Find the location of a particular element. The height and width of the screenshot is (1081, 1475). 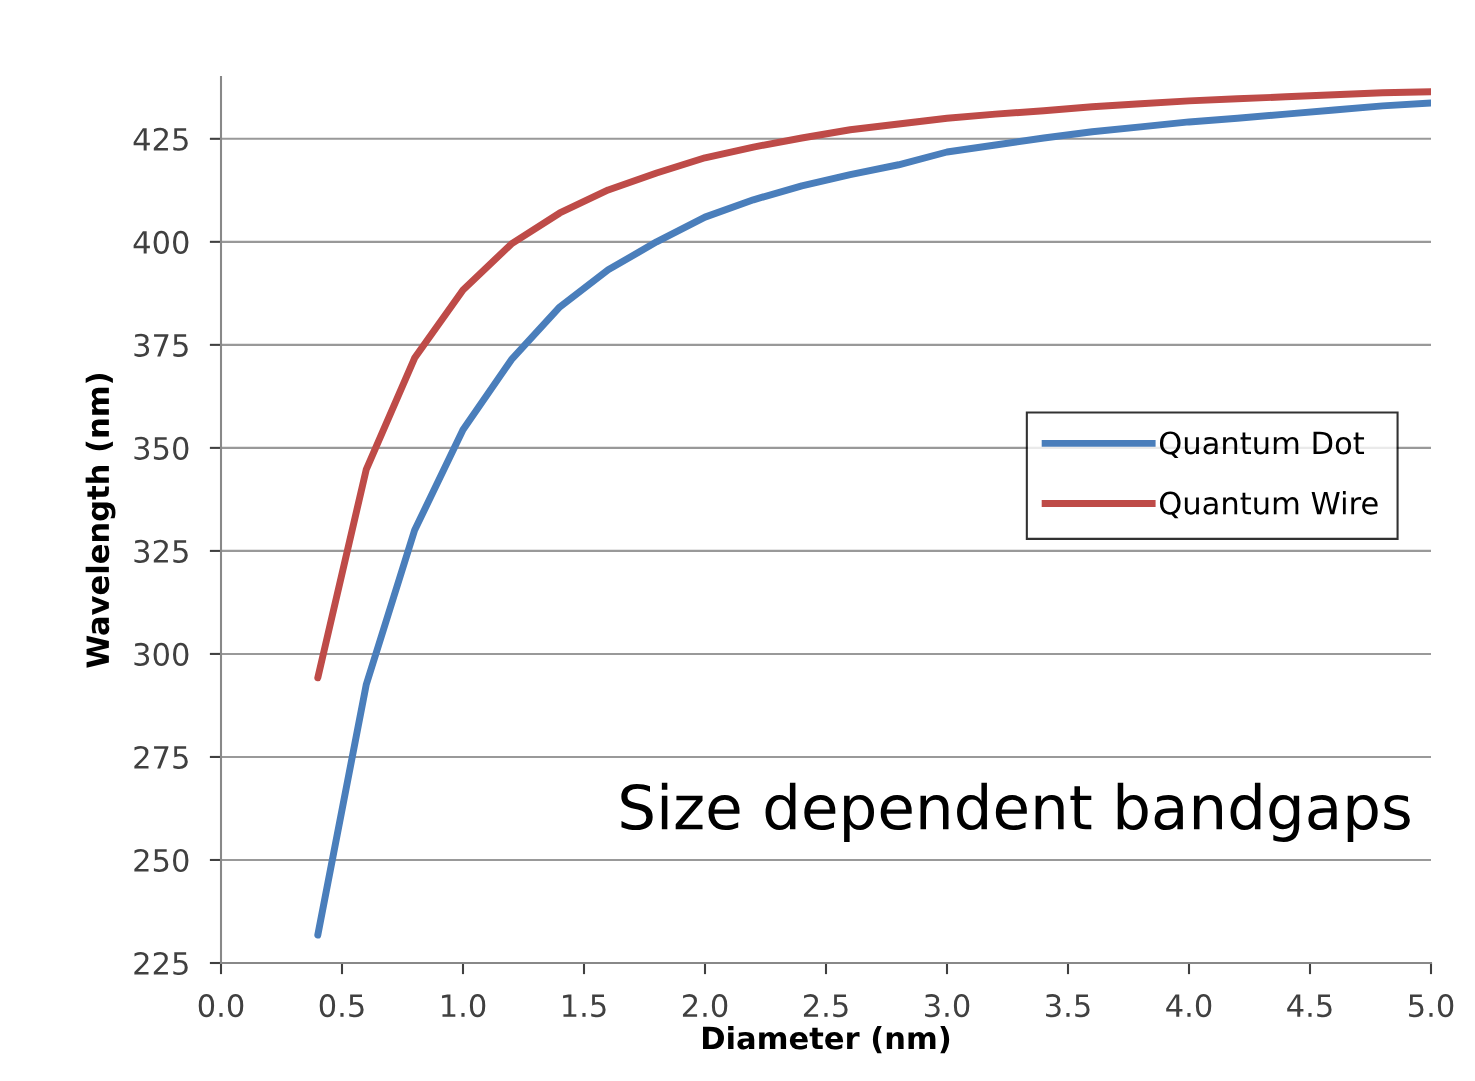

x-tick-label: 4.5 is located at coordinates (1309, 1006).